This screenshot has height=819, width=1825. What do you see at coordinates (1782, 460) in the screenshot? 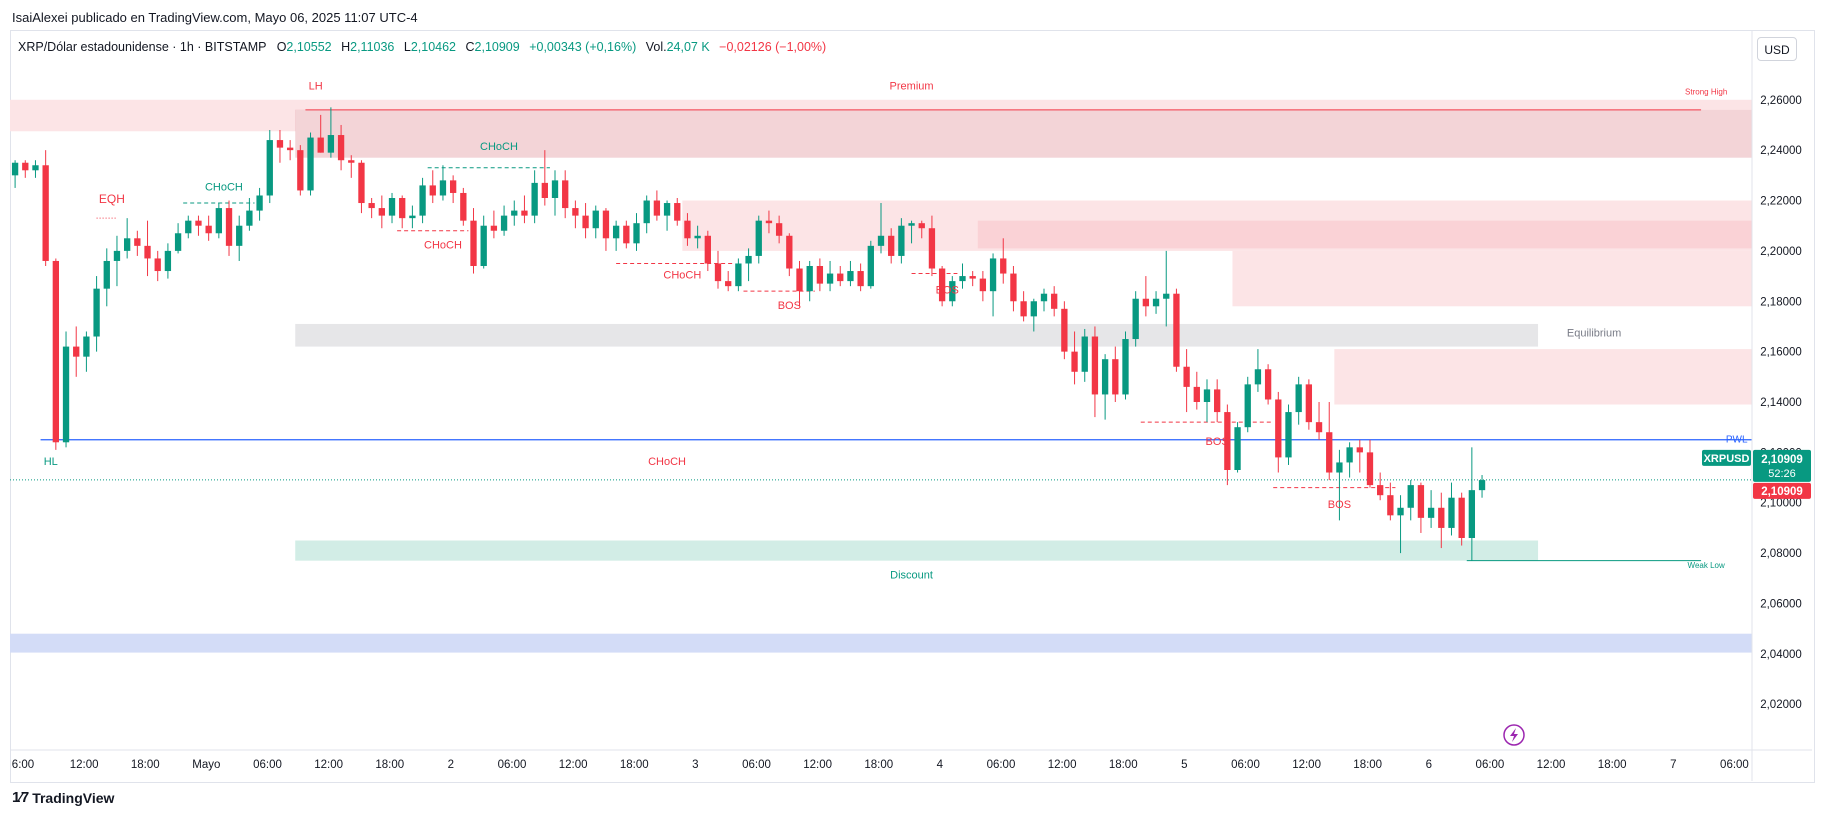
I see `last-price-value: 2,10909` at bounding box center [1782, 460].